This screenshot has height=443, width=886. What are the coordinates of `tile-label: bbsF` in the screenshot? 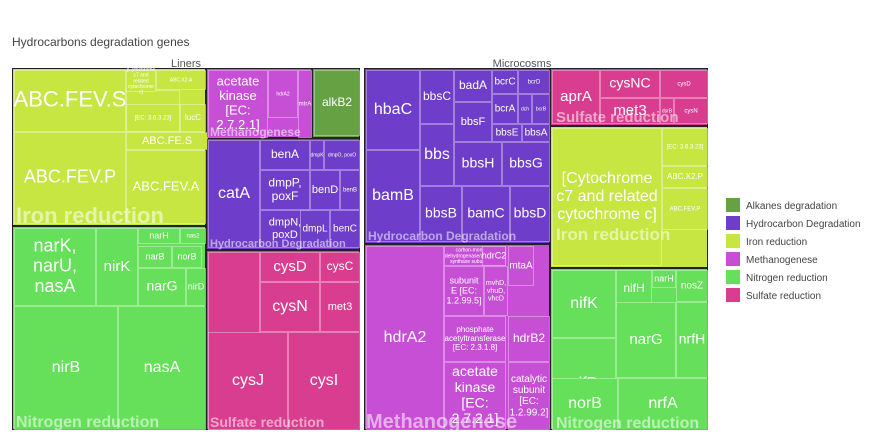 It's located at (473, 122).